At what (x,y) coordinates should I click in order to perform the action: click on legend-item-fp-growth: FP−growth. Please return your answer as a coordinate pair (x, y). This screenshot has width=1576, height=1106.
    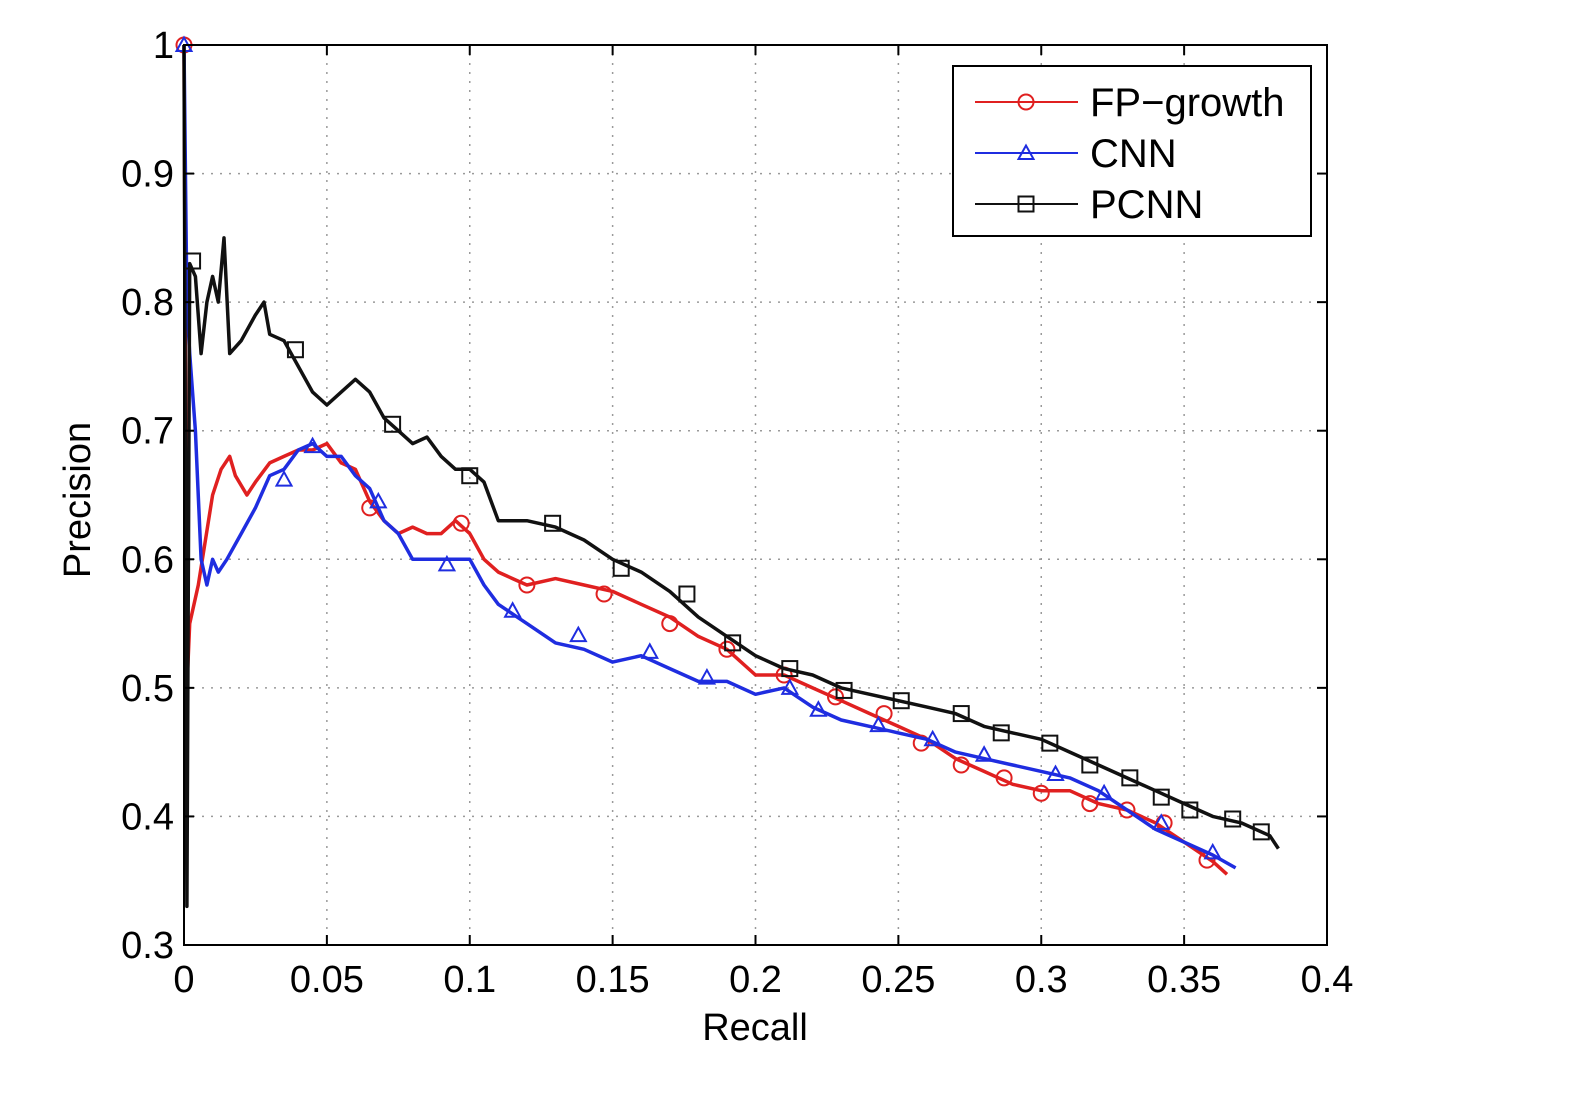
    Looking at the image, I should click on (1130, 103).